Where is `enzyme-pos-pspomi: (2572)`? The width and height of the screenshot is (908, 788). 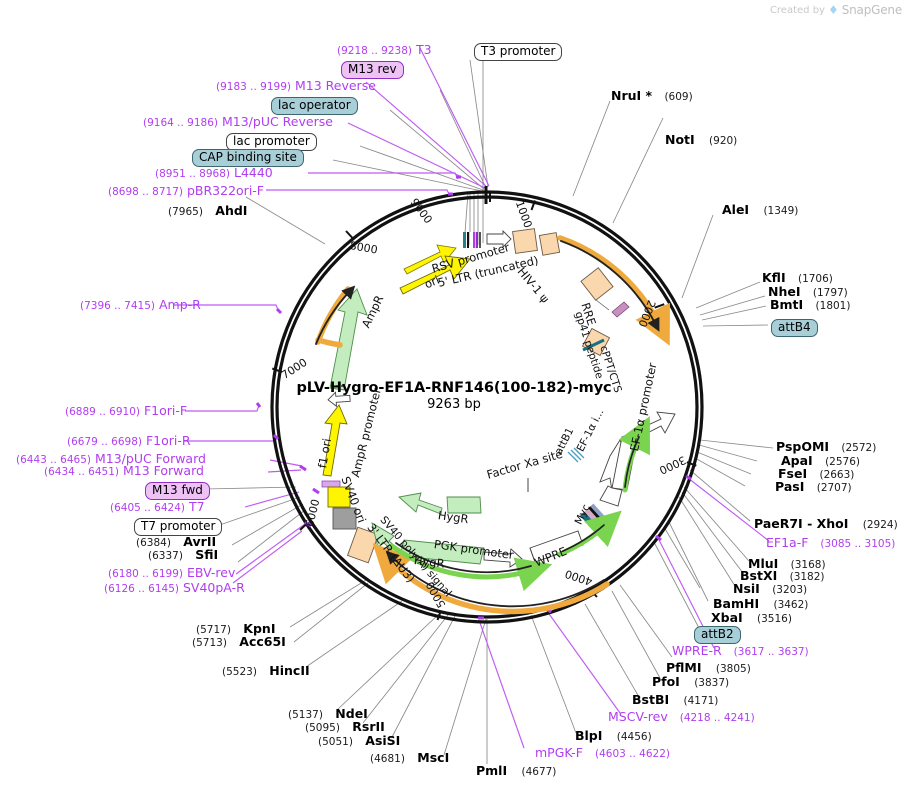 enzyme-pos-pspomi: (2572) is located at coordinates (859, 448).